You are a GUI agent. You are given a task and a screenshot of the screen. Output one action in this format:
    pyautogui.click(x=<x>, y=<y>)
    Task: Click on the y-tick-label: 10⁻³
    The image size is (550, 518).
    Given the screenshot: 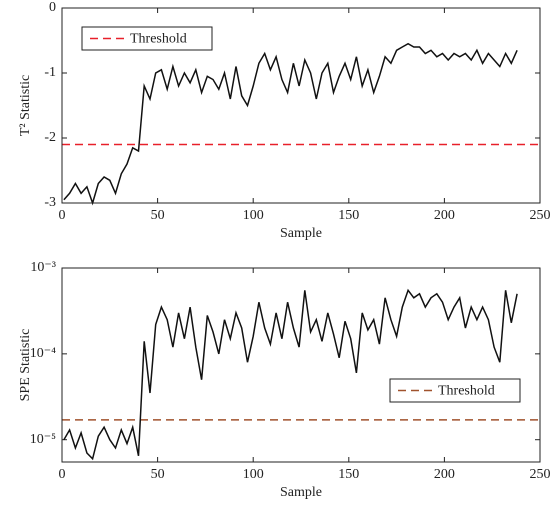 What is the action you would take?
    pyautogui.click(x=43, y=267)
    